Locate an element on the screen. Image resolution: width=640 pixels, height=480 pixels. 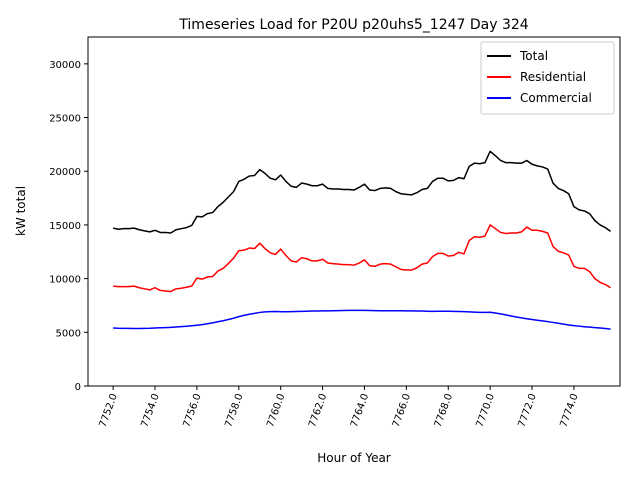
y-tick-label: 20000 is located at coordinates (65, 172).